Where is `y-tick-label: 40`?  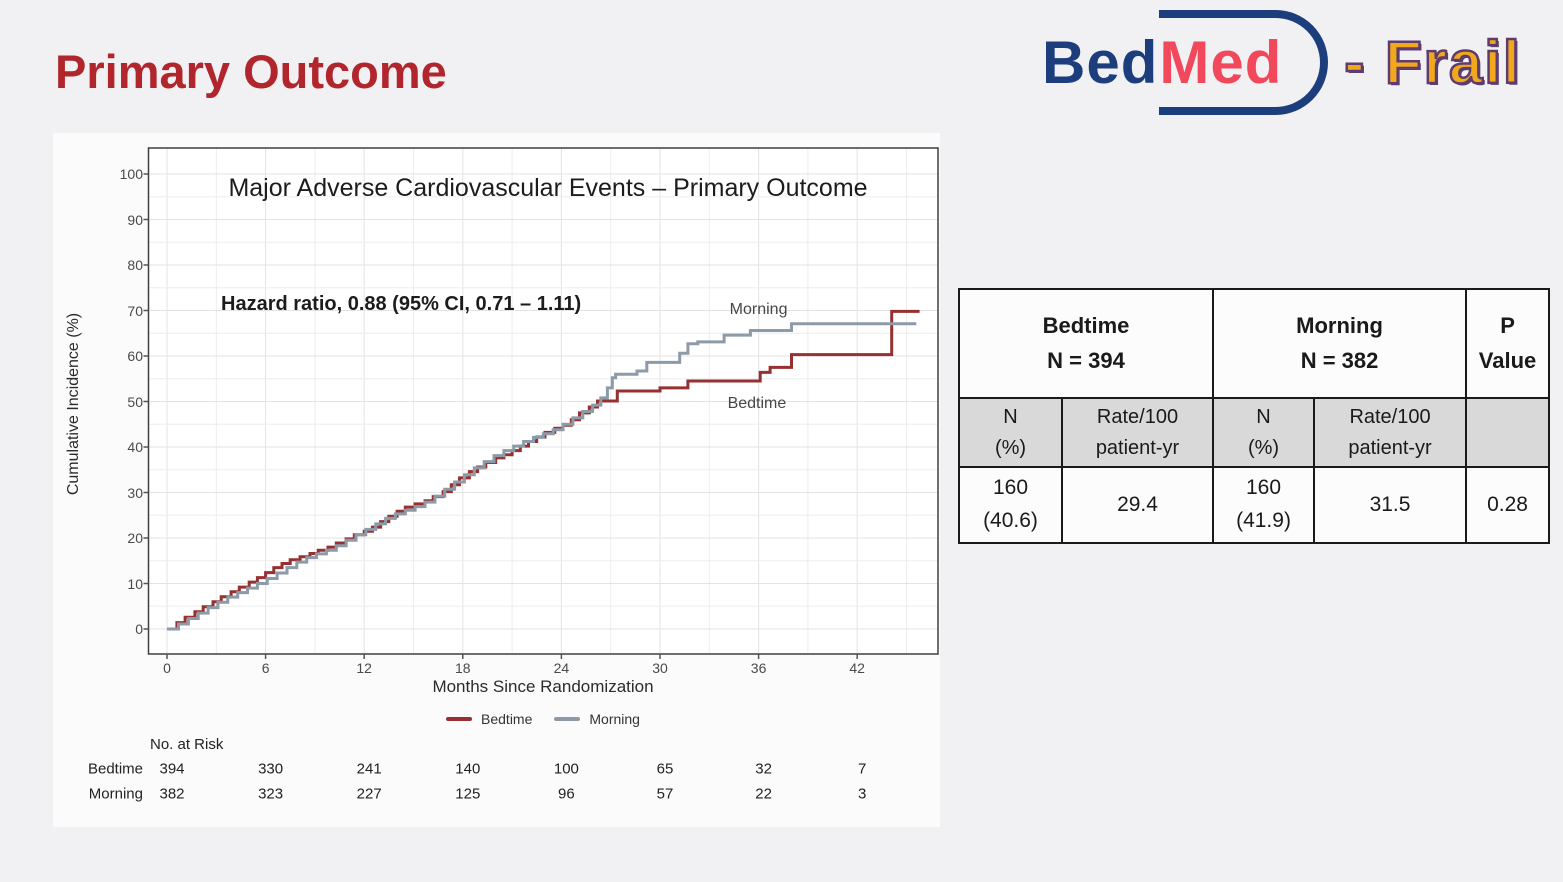 y-tick-label: 40 is located at coordinates (135, 447).